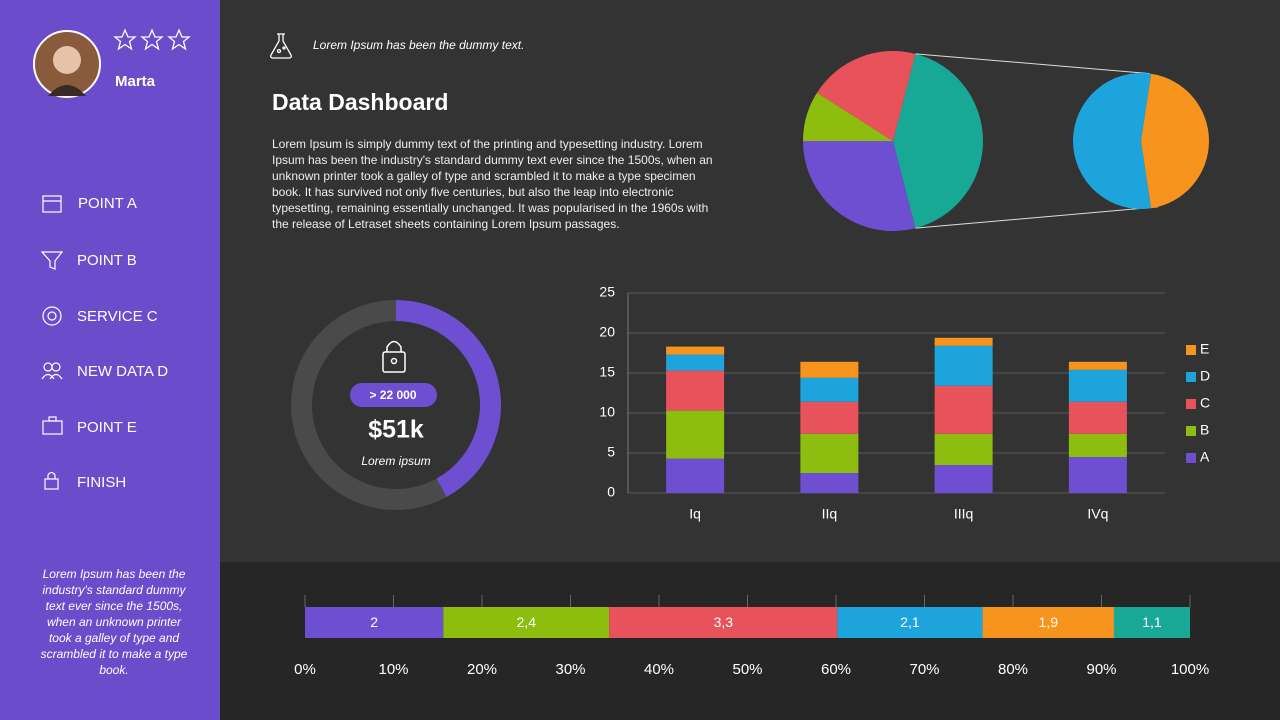  I want to click on y-tick-label: 15, so click(607, 372).